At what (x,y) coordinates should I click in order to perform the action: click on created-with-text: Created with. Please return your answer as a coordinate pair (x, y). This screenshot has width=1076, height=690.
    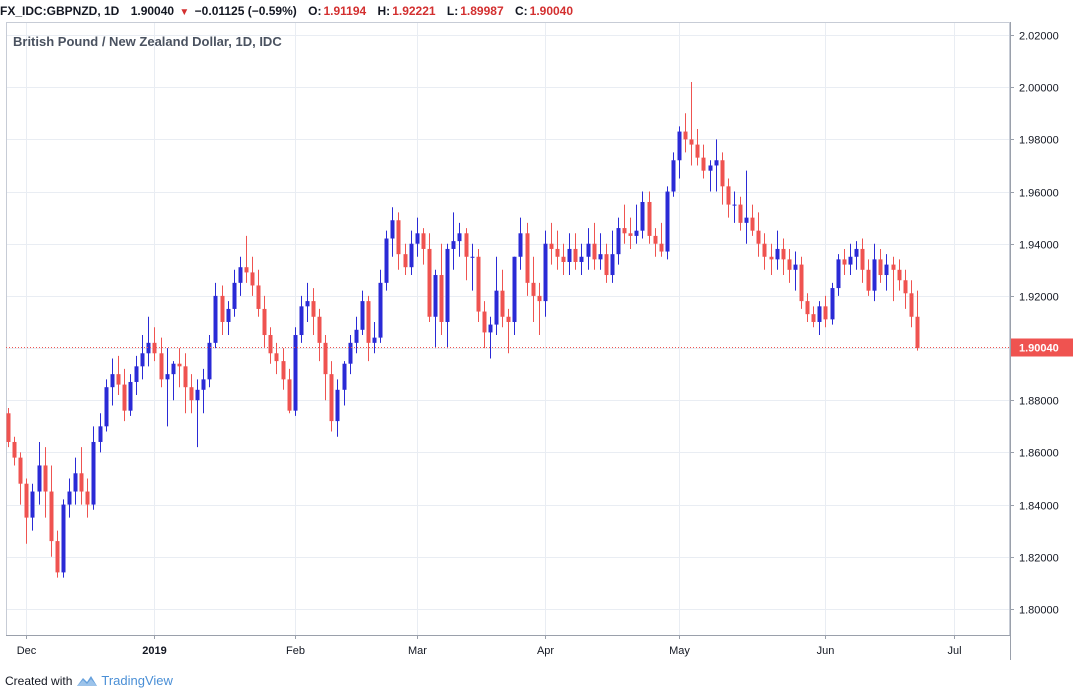
    Looking at the image, I should click on (39, 681).